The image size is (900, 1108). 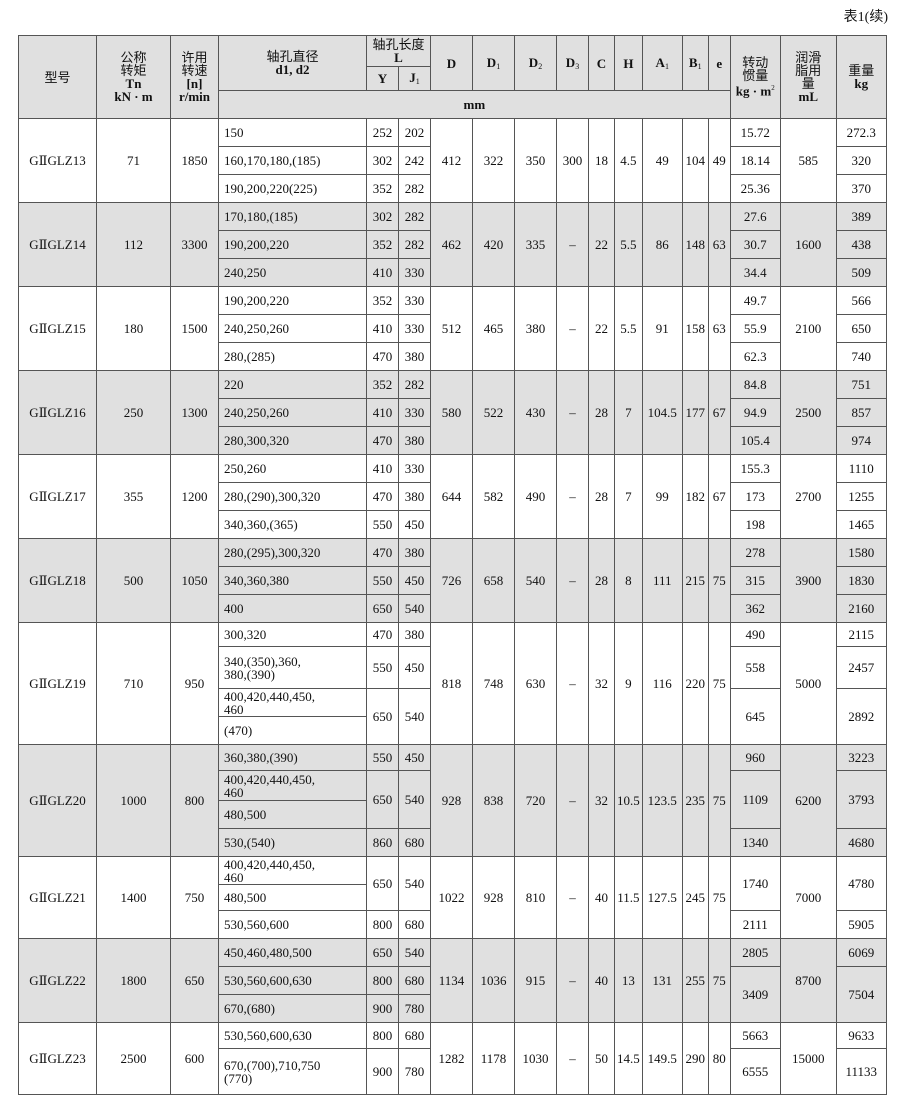 What do you see at coordinates (662, 800) in the screenshot?
I see `dim-A1-cell: 123.5` at bounding box center [662, 800].